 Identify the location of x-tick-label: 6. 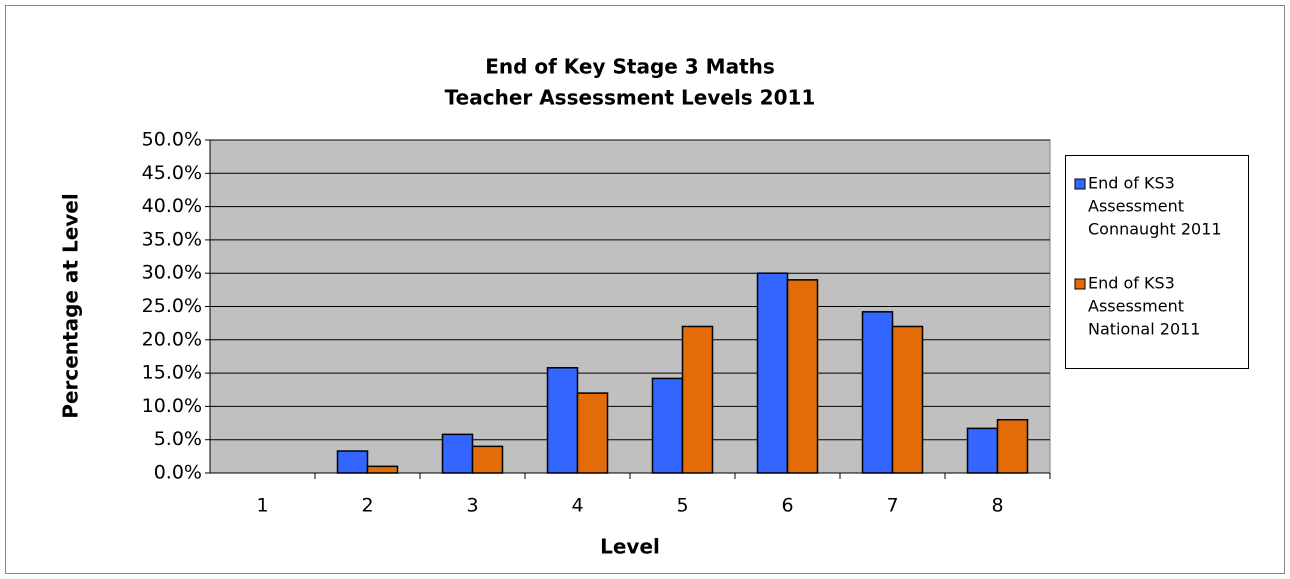
(787, 506).